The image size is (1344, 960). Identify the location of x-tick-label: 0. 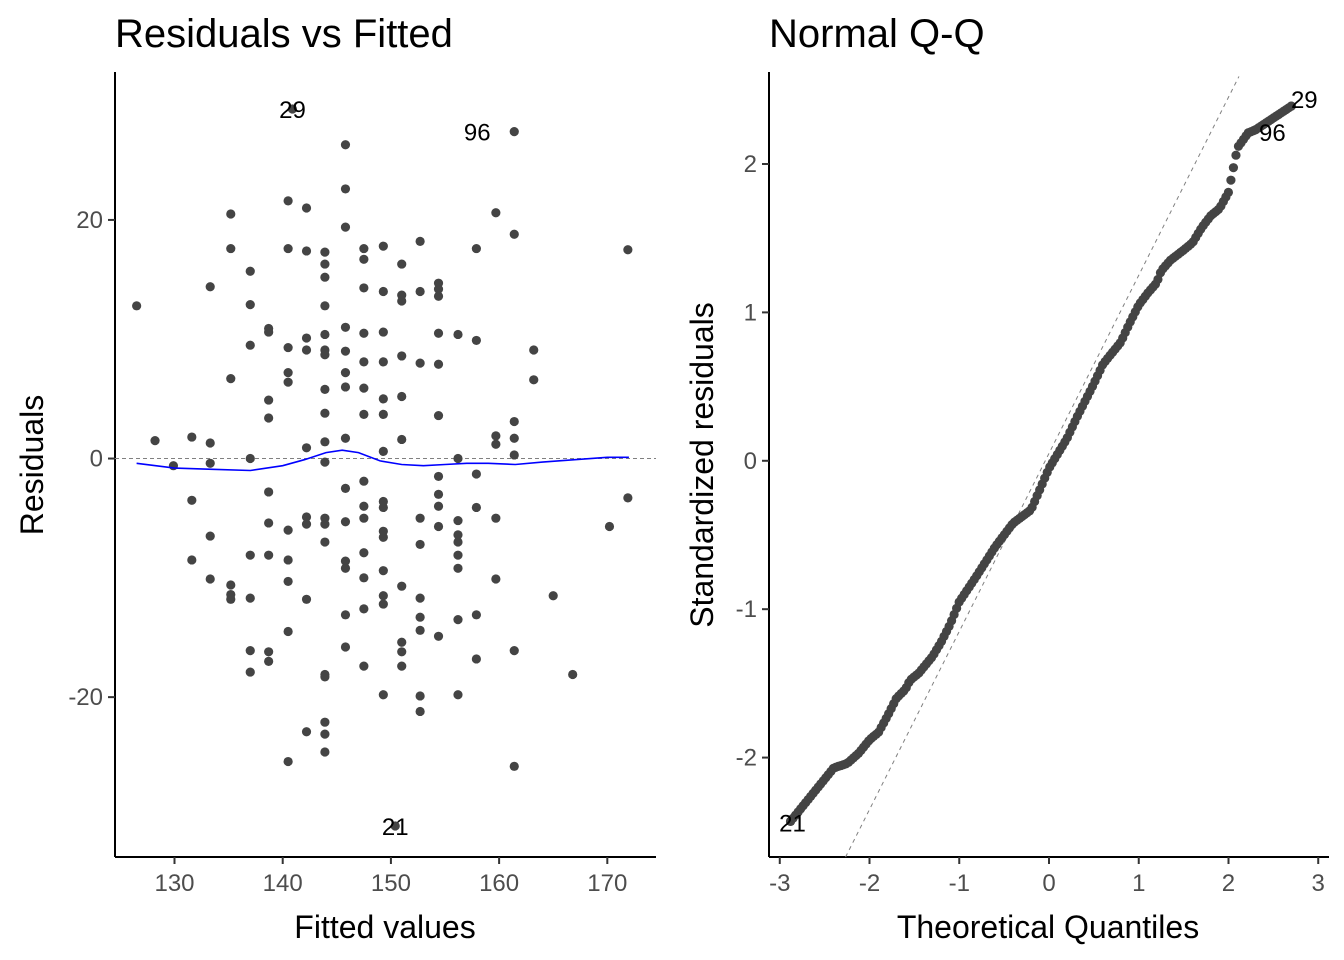
(1048, 883).